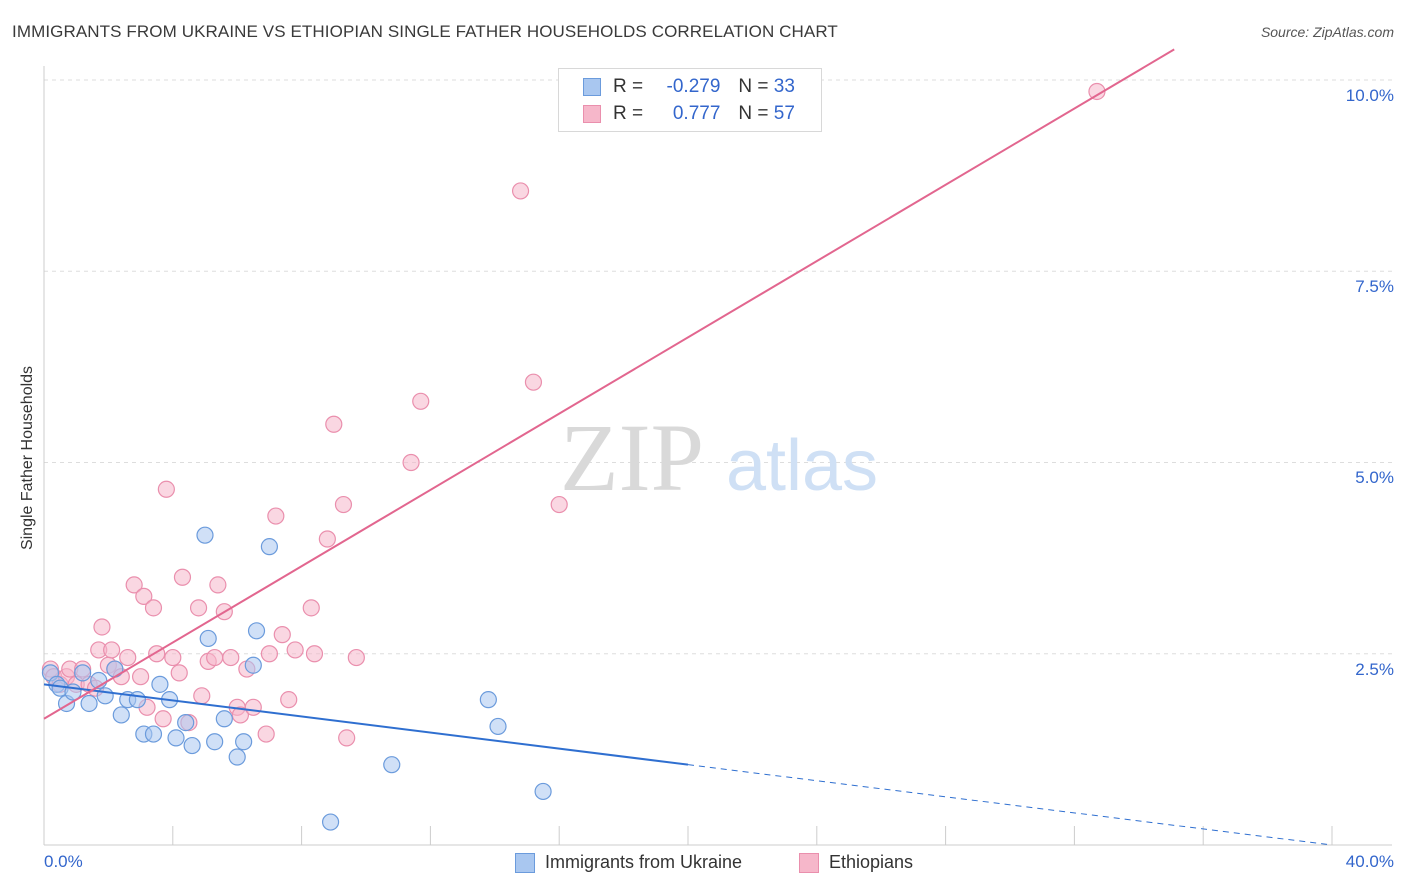 This screenshot has height=892, width=1406. Describe the element at coordinates (63, 861) in the screenshot. I see `x-tick-min: 0.0%` at that location.